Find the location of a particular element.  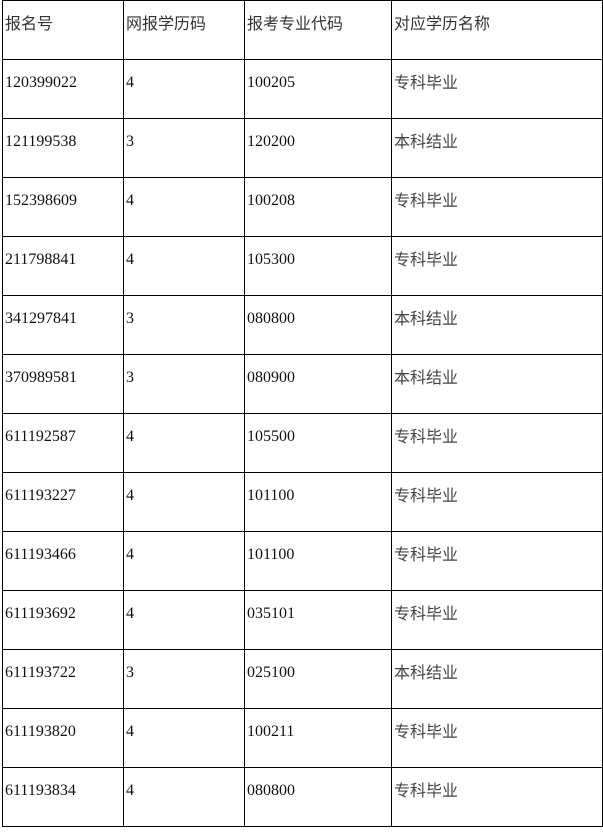

table-row: 611193227 4 101100 专科毕业 is located at coordinates (302, 502).